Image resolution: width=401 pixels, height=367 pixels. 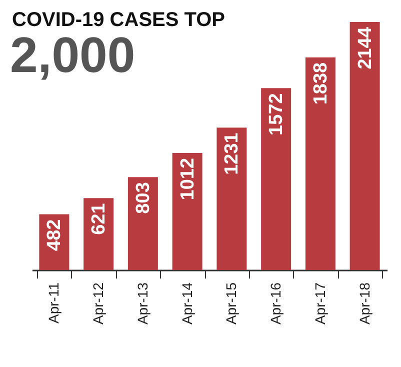 I want to click on data-label: 803, so click(x=143, y=198).